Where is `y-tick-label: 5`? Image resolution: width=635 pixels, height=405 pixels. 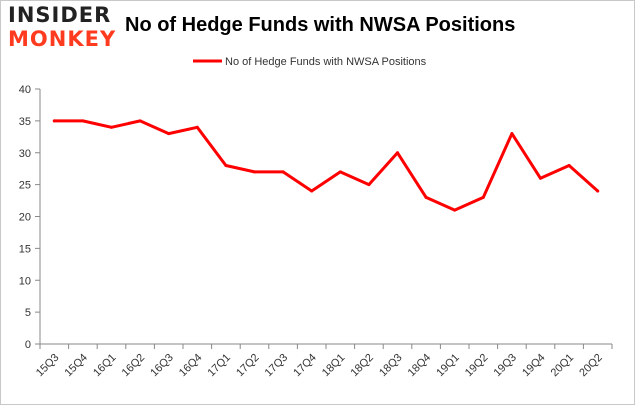
y-tick-label: 5 is located at coordinates (28, 313).